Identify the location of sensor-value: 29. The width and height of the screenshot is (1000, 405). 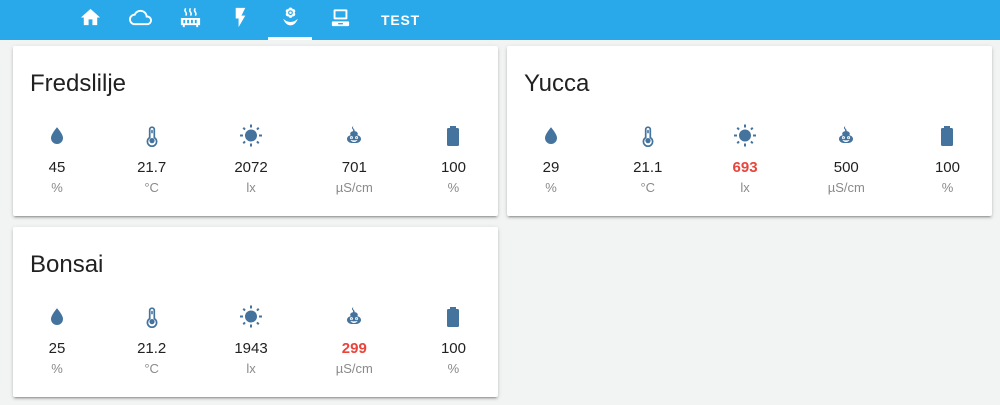
(551, 167).